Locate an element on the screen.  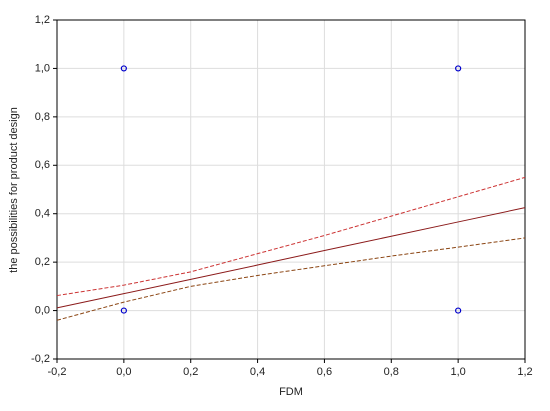
y-tick-label: 0,8 is located at coordinates (42, 117).